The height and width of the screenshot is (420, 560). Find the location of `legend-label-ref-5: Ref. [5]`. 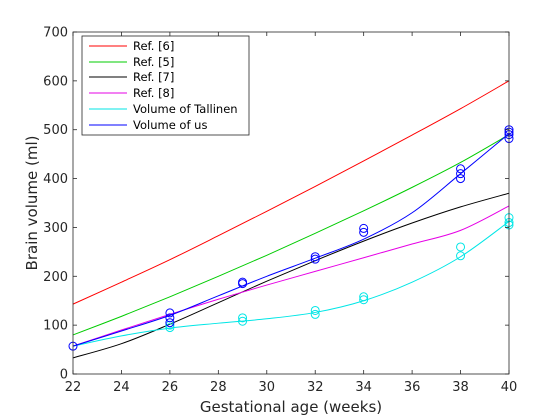

legend-label-ref-5: Ref. [5] is located at coordinates (153, 62).